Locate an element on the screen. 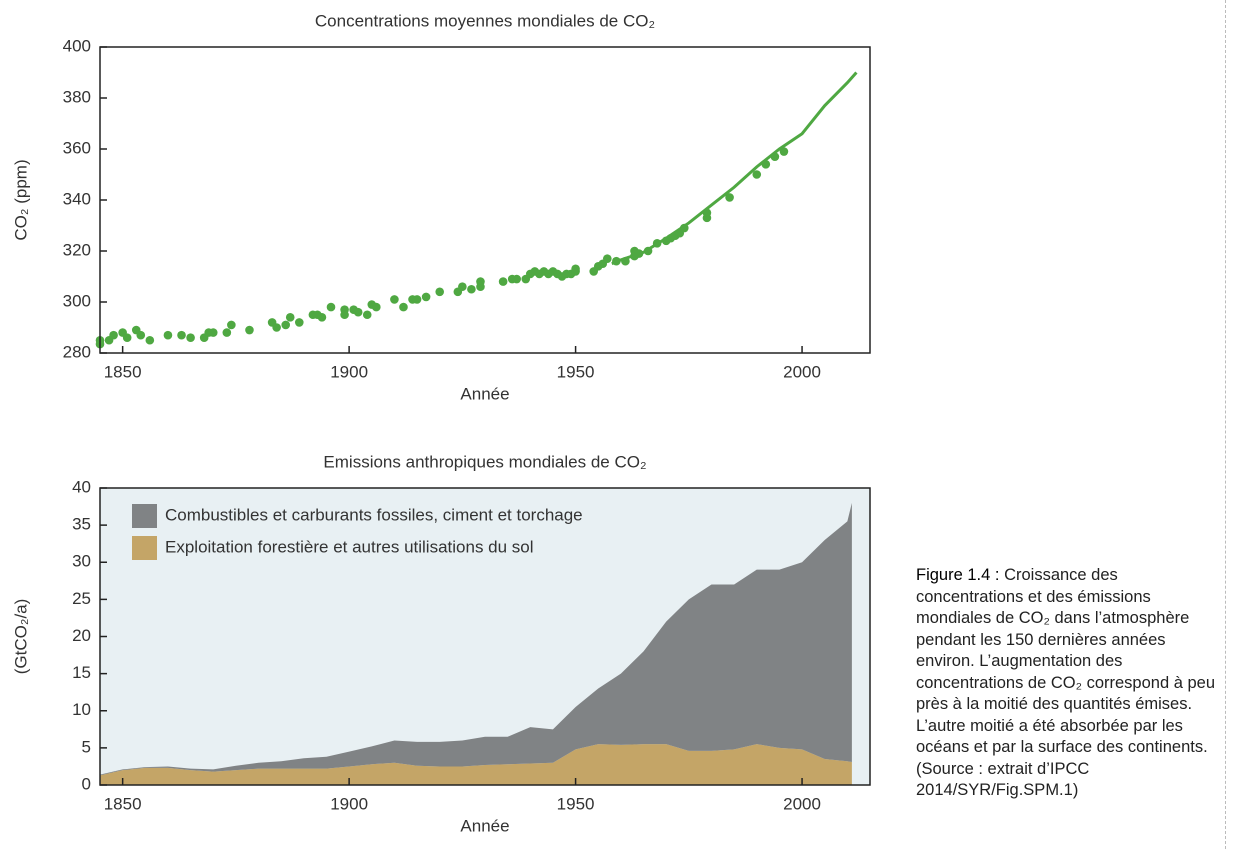 This screenshot has width=1233, height=849. y-tick-label: 340 is located at coordinates (77, 198).